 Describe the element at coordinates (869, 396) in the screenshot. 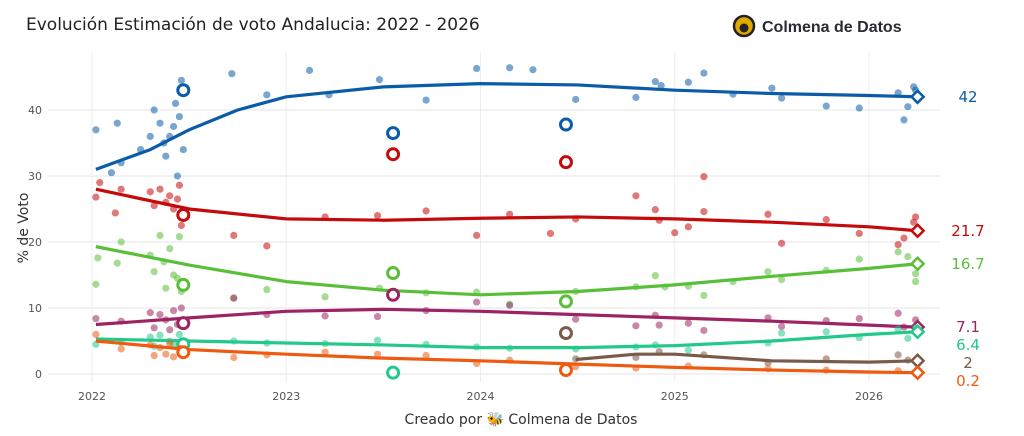

I see `x-tick-label: 2026` at that location.